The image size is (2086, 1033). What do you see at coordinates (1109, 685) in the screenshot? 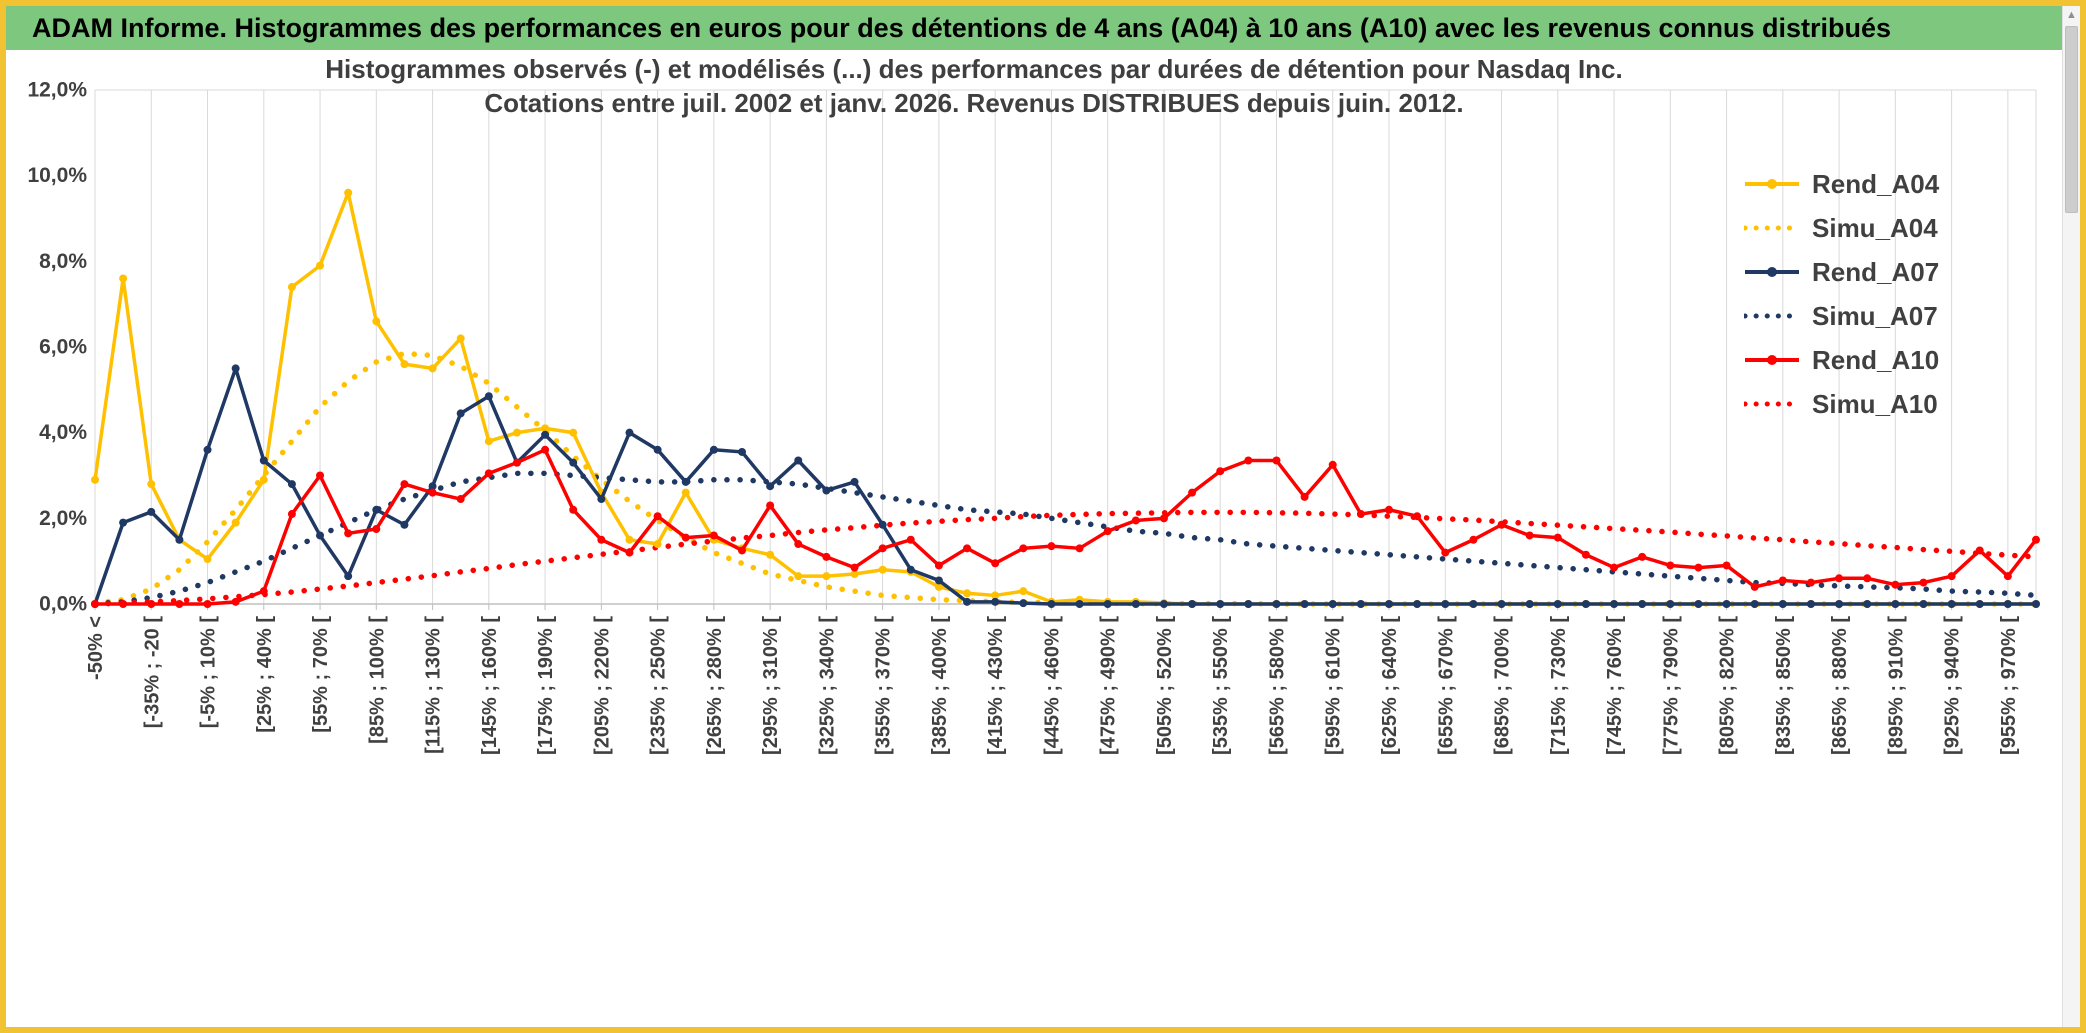
I see `x-tick-label: [475% ; 490% [` at bounding box center [1109, 685].